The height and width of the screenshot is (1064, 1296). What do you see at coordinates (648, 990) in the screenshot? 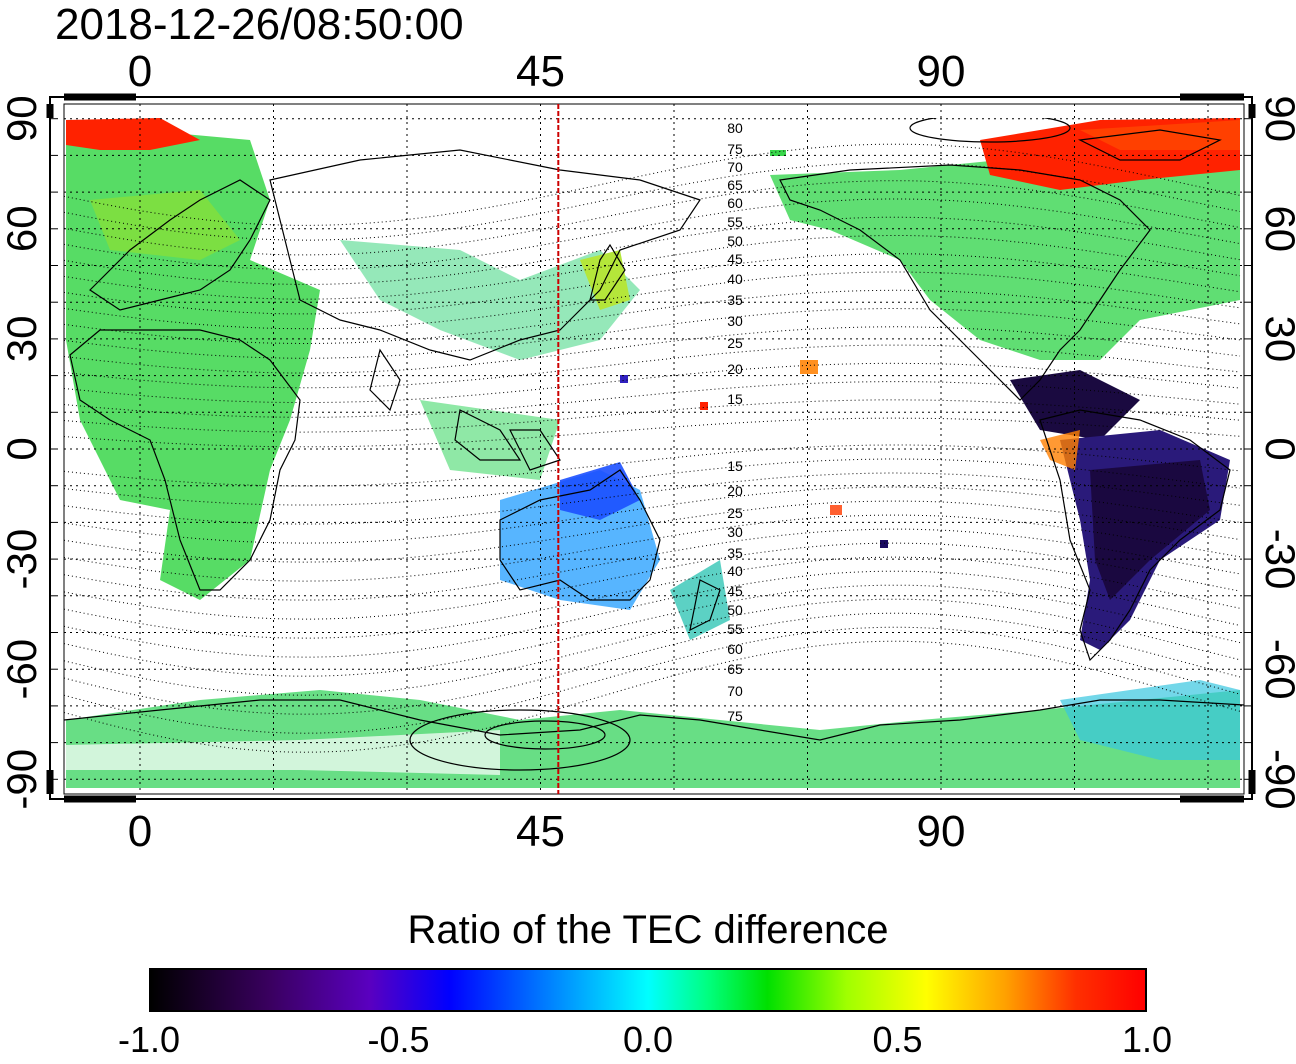
I see `colorbar` at bounding box center [648, 990].